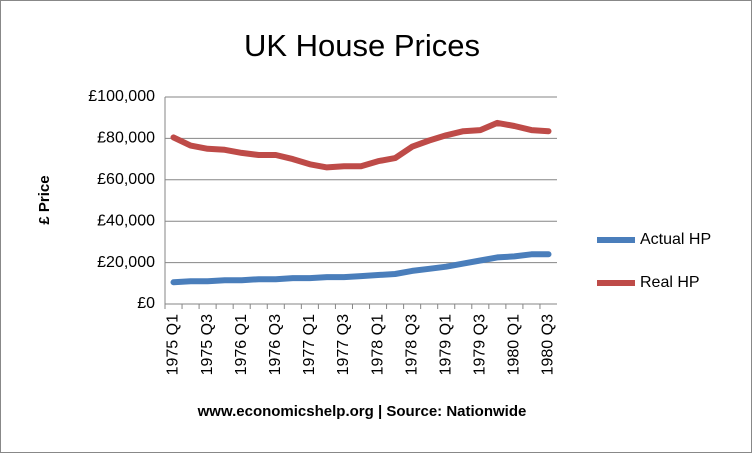 This screenshot has height=453, width=752. I want to click on y-tick-label: £40,000, so click(126, 220).